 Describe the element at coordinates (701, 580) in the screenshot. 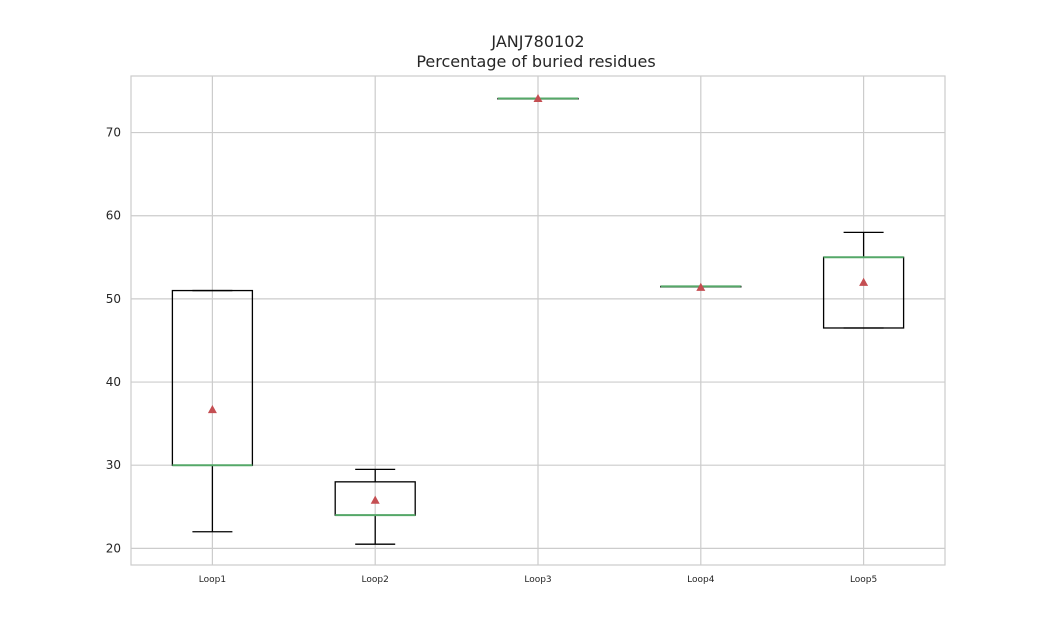

I see `x-tick-label: Loop4` at that location.